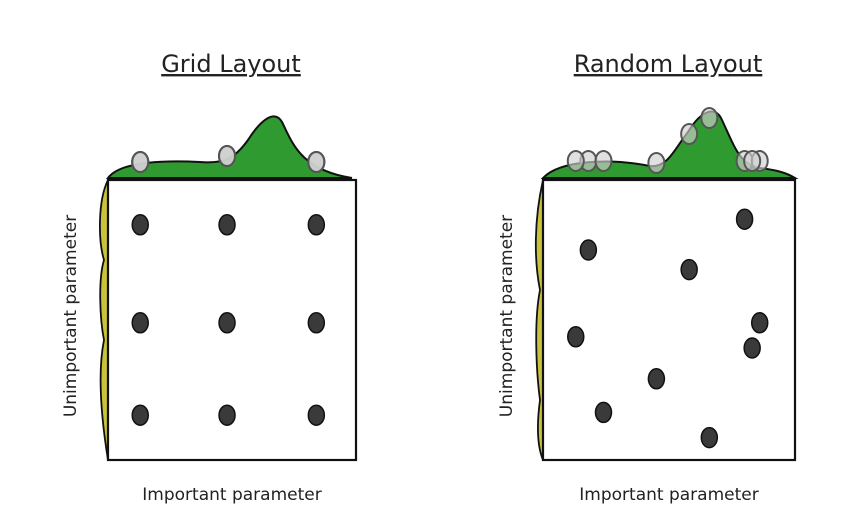 Image resolution: width=866 pixels, height=524 pixels. I want to click on grid-important-density-curve, so click(229, 147).